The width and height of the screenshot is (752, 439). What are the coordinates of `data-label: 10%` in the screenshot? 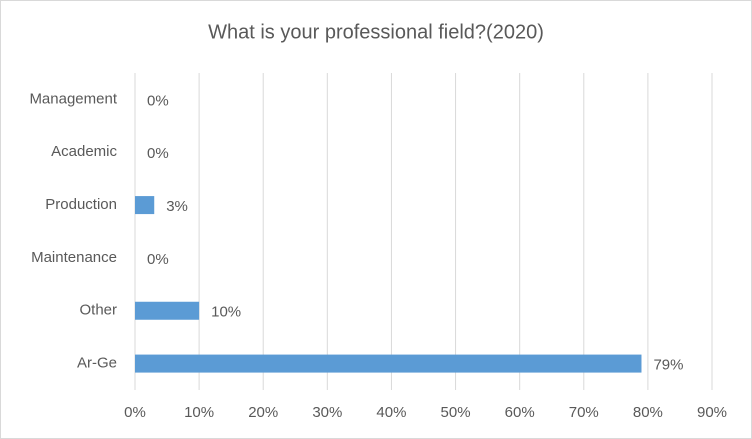 It's located at (226, 312).